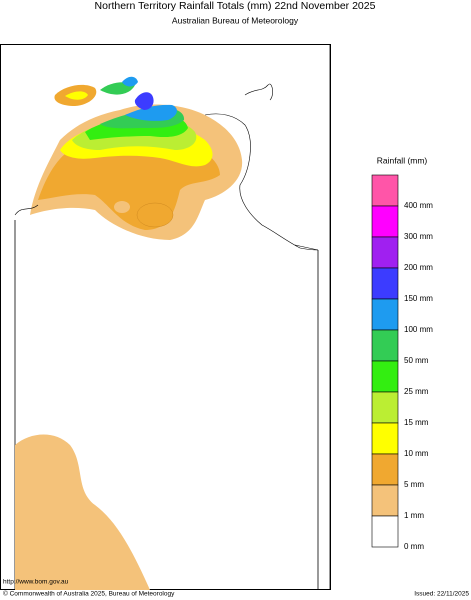 The image size is (471, 600). What do you see at coordinates (36, 582) in the screenshot?
I see `footer-url: http://www.bom.gov.au` at bounding box center [36, 582].